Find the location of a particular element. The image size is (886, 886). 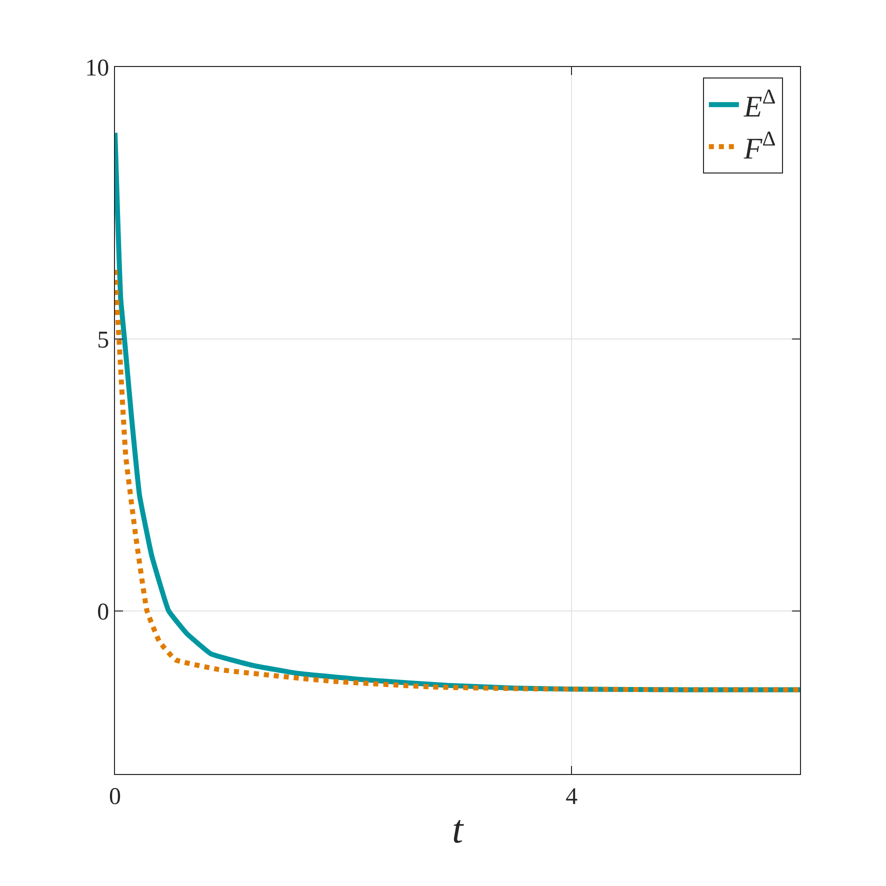

y-tick-label: 10 is located at coordinates (97, 68).